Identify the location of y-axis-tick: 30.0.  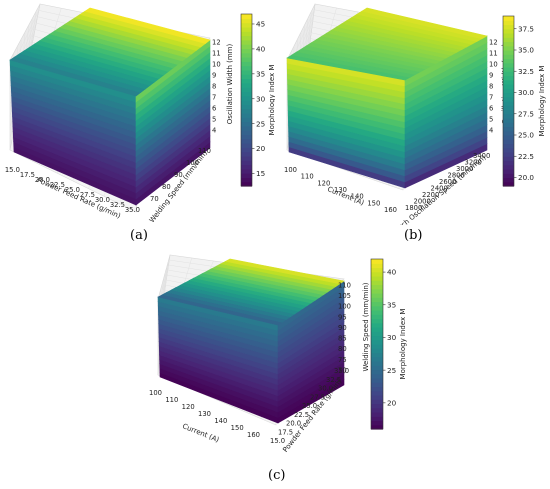
(325, 389).